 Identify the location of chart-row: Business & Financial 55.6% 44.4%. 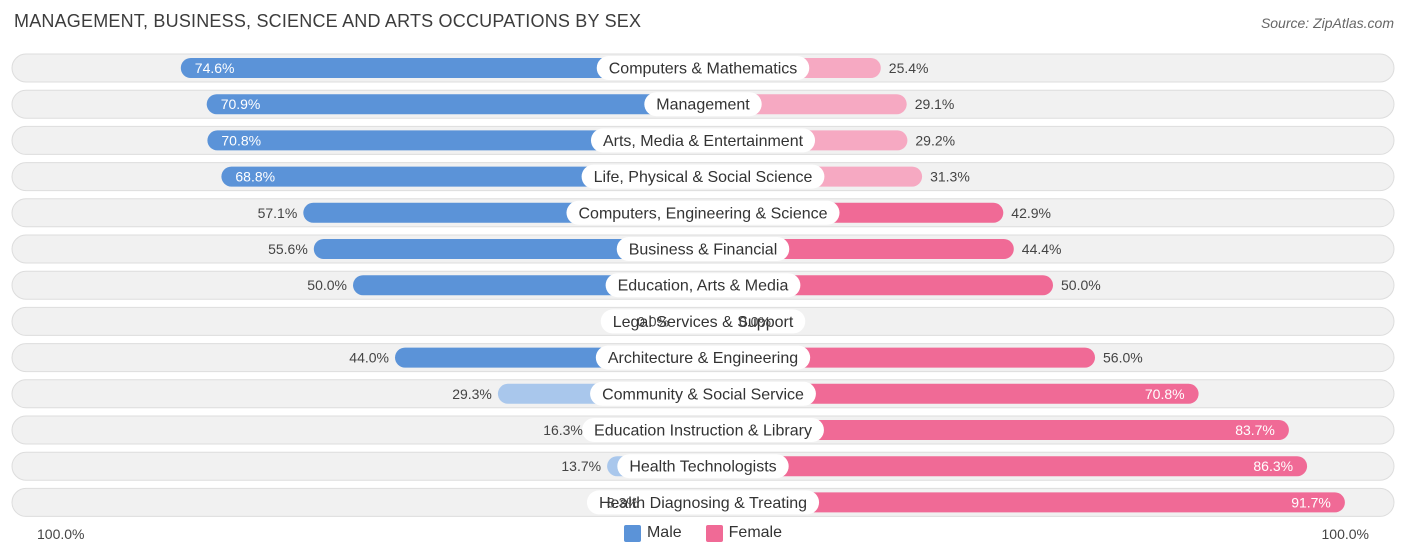
(703, 249).